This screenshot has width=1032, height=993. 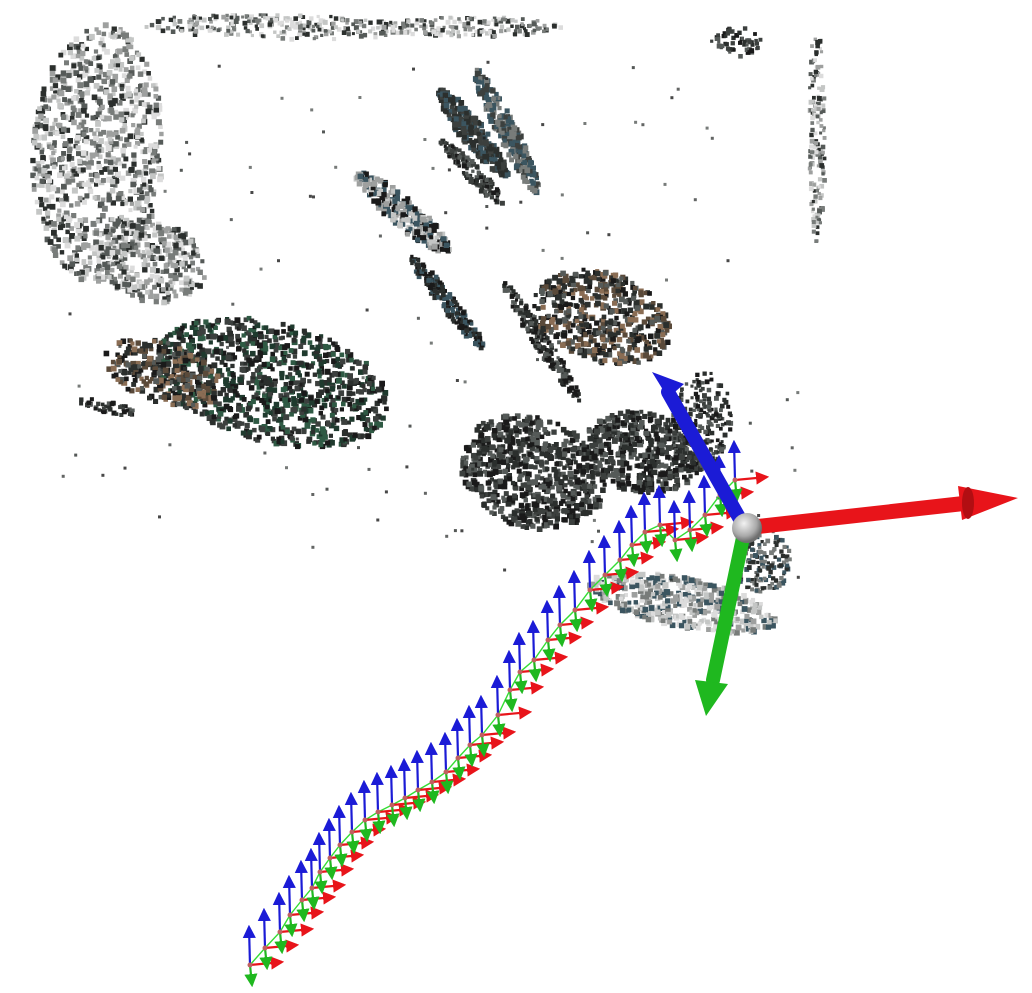 I want to click on z-axis-arrowhead, so click(x=668, y=385).